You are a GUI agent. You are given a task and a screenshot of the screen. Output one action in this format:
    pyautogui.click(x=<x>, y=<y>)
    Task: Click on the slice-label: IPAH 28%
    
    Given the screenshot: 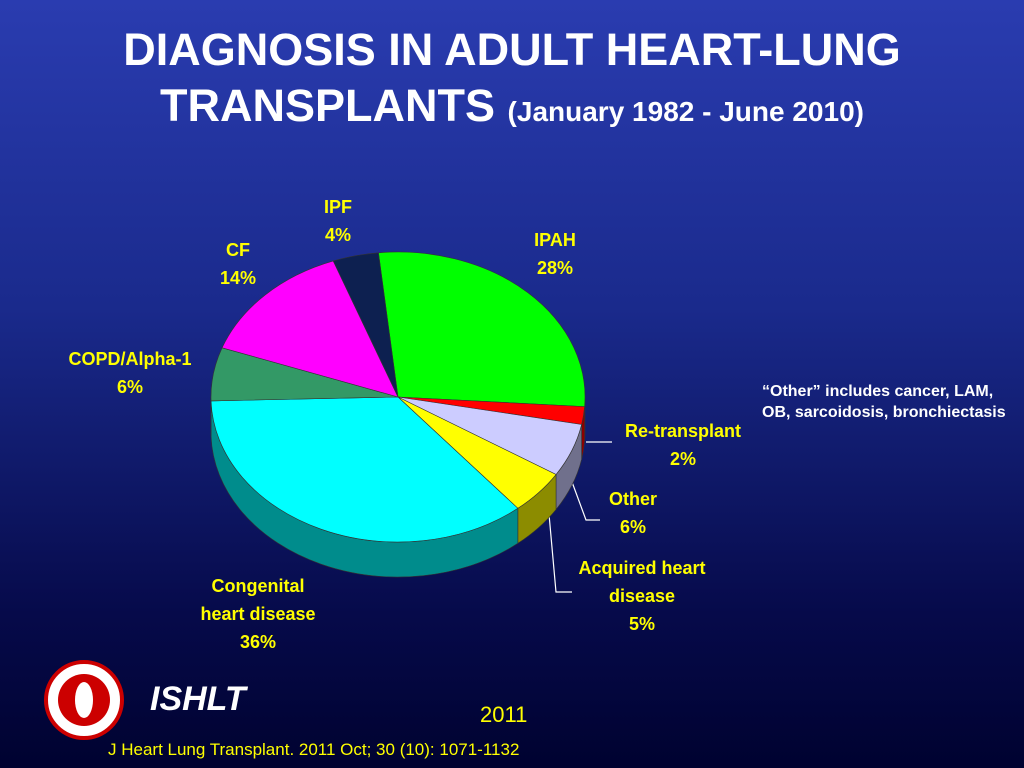 What is the action you would take?
    pyautogui.click(x=555, y=254)
    